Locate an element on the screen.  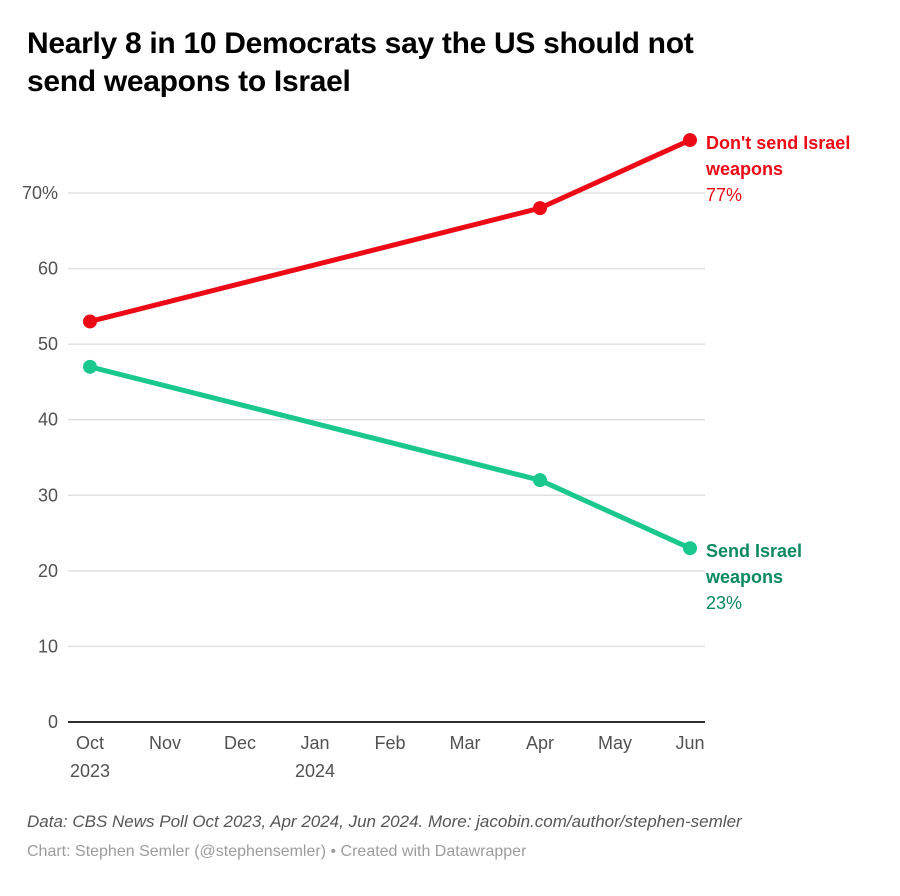
x-tick-label: Jan is located at coordinates (314, 743).